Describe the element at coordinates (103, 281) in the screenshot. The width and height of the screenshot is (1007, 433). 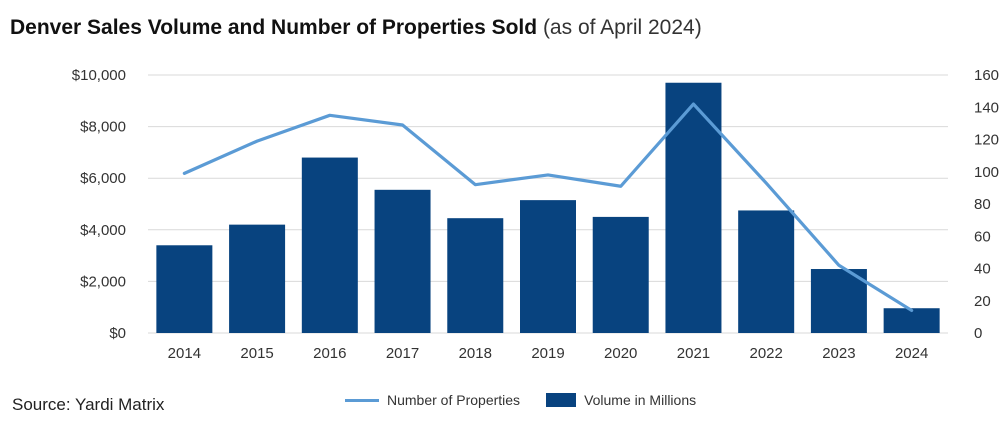
I see `left-tick-label: $2,000` at that location.